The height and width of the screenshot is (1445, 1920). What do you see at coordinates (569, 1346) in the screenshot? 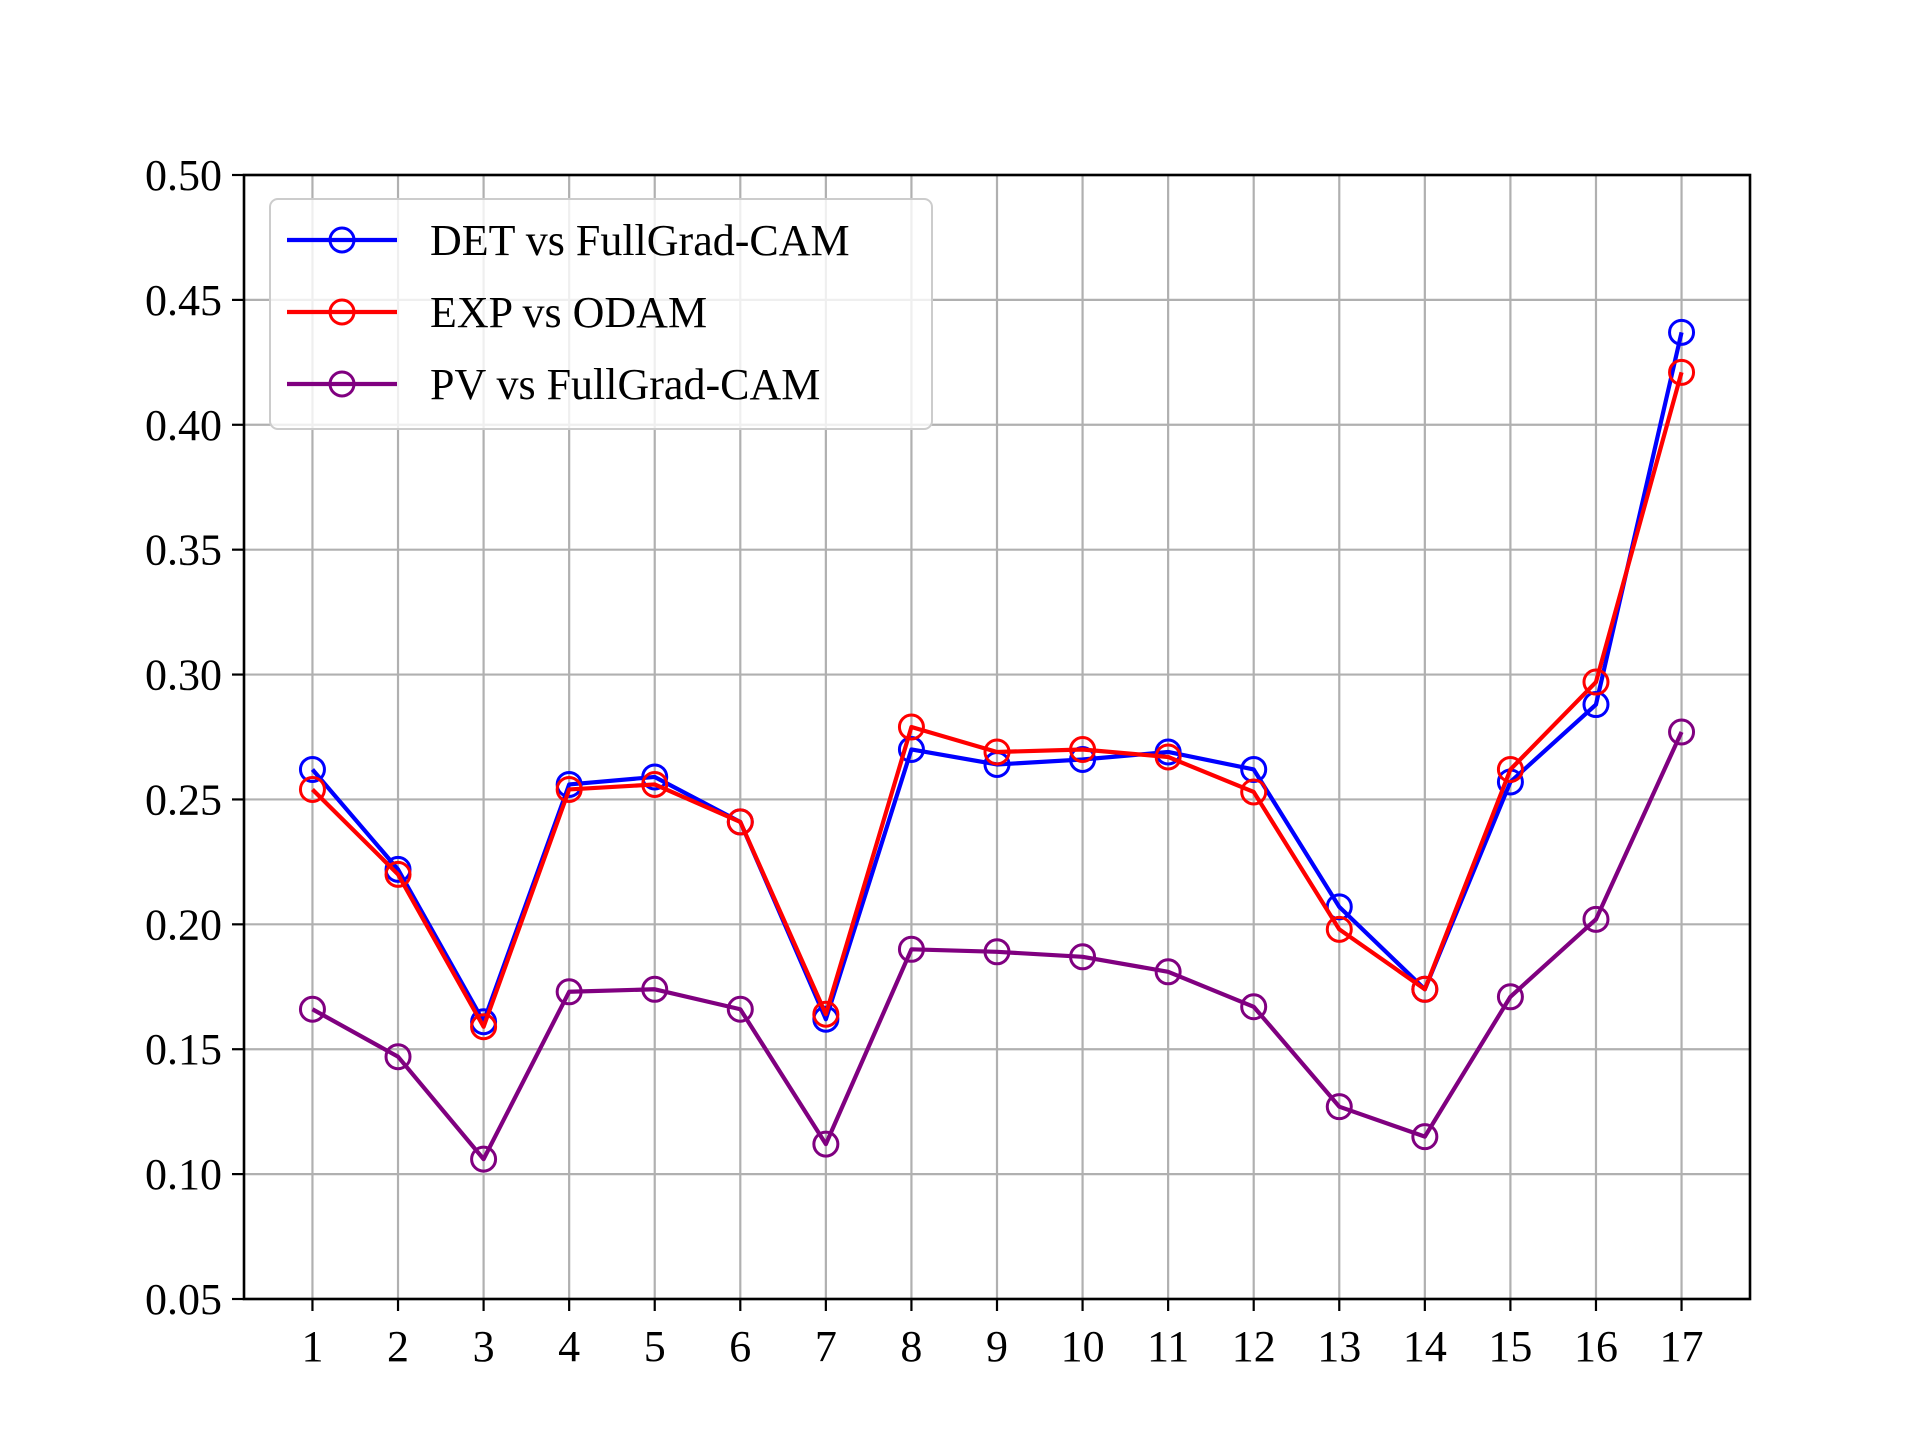
I see `x-tick-label: 4` at bounding box center [569, 1346].